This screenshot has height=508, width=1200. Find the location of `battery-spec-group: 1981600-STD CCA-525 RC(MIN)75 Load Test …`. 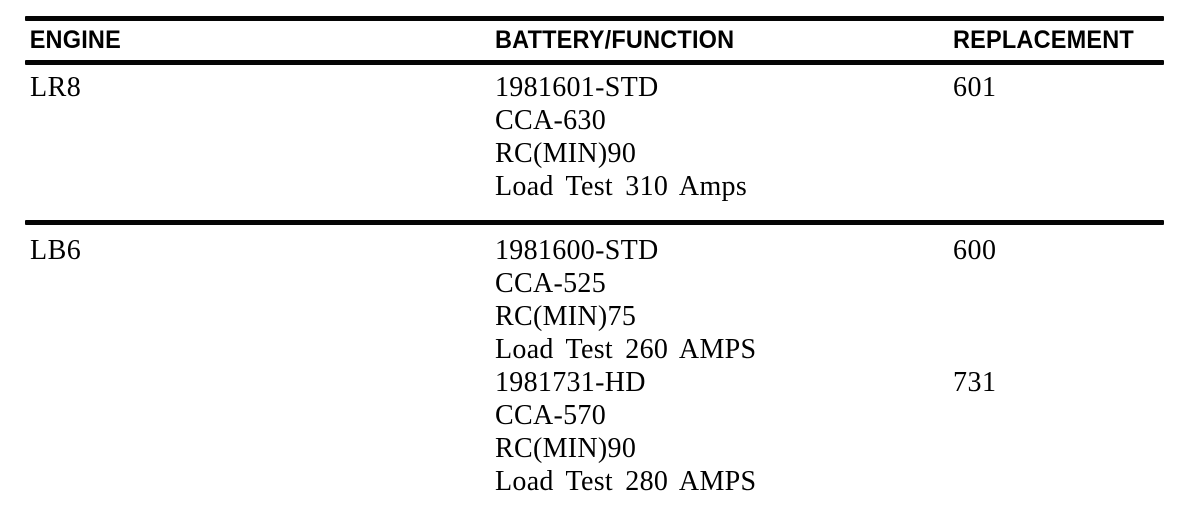

battery-spec-group: 1981600-STD CCA-525 RC(MIN)75 Load Test … is located at coordinates (829, 300).